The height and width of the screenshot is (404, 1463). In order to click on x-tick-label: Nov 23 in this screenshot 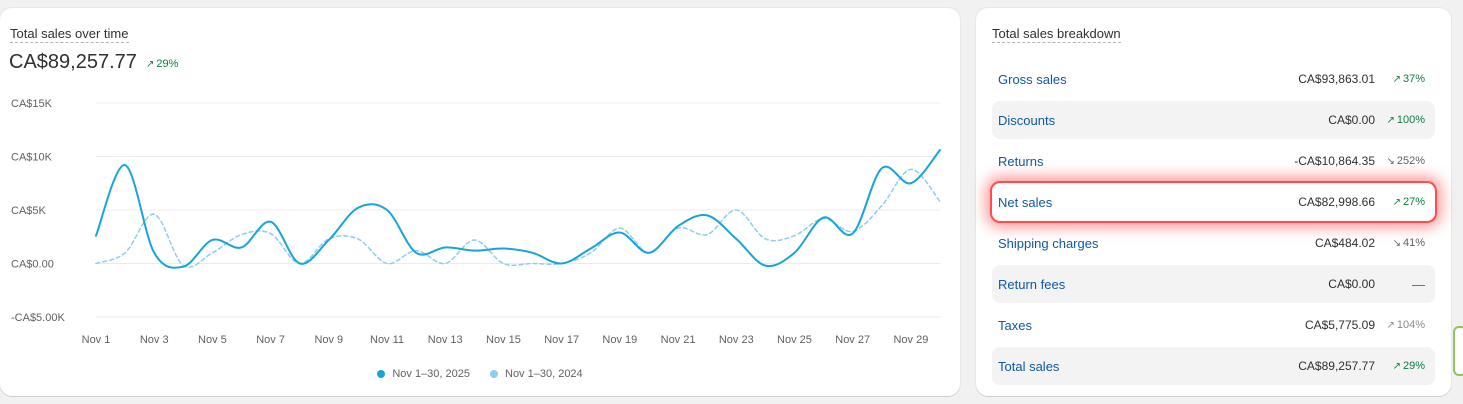, I will do `click(736, 340)`.